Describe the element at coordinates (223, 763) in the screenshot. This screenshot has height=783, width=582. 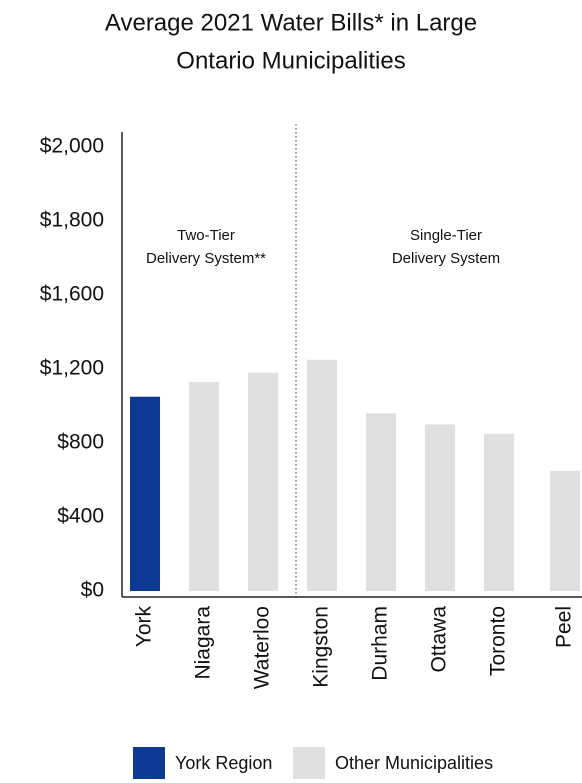
I see `legend-label: York Region` at that location.